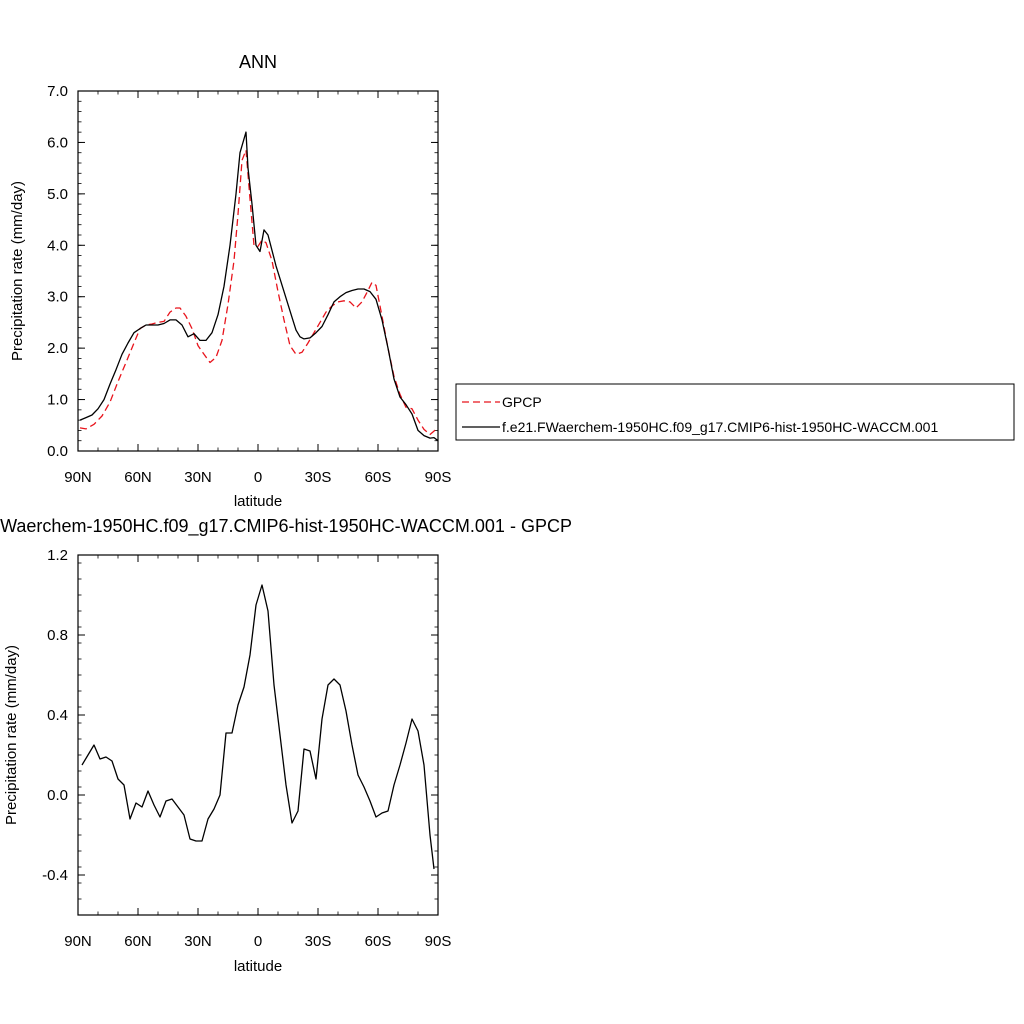  What do you see at coordinates (522, 402) in the screenshot?
I see `legend-label-1: GPCP` at bounding box center [522, 402].